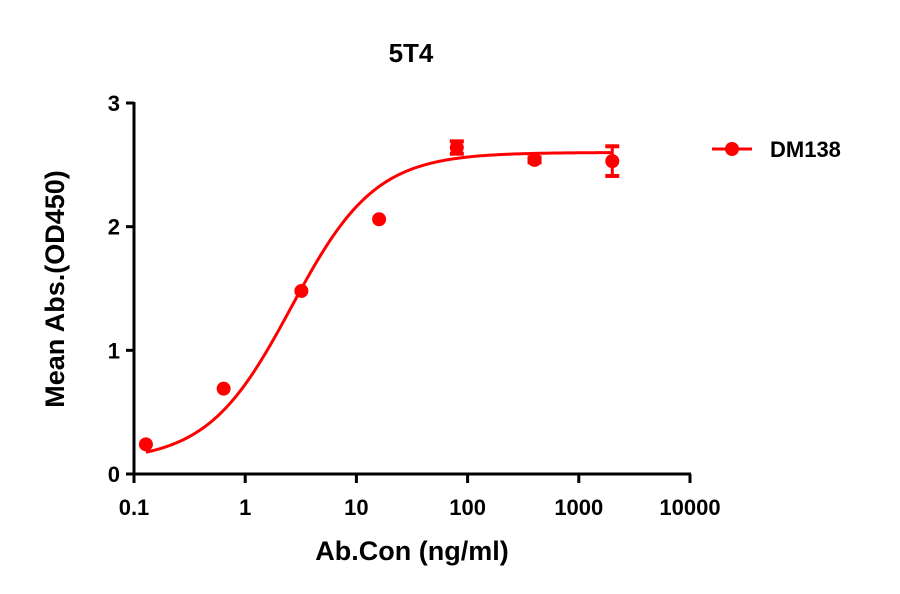 The height and width of the screenshot is (594, 900). I want to click on x-tick-label: 1, so click(245, 507).